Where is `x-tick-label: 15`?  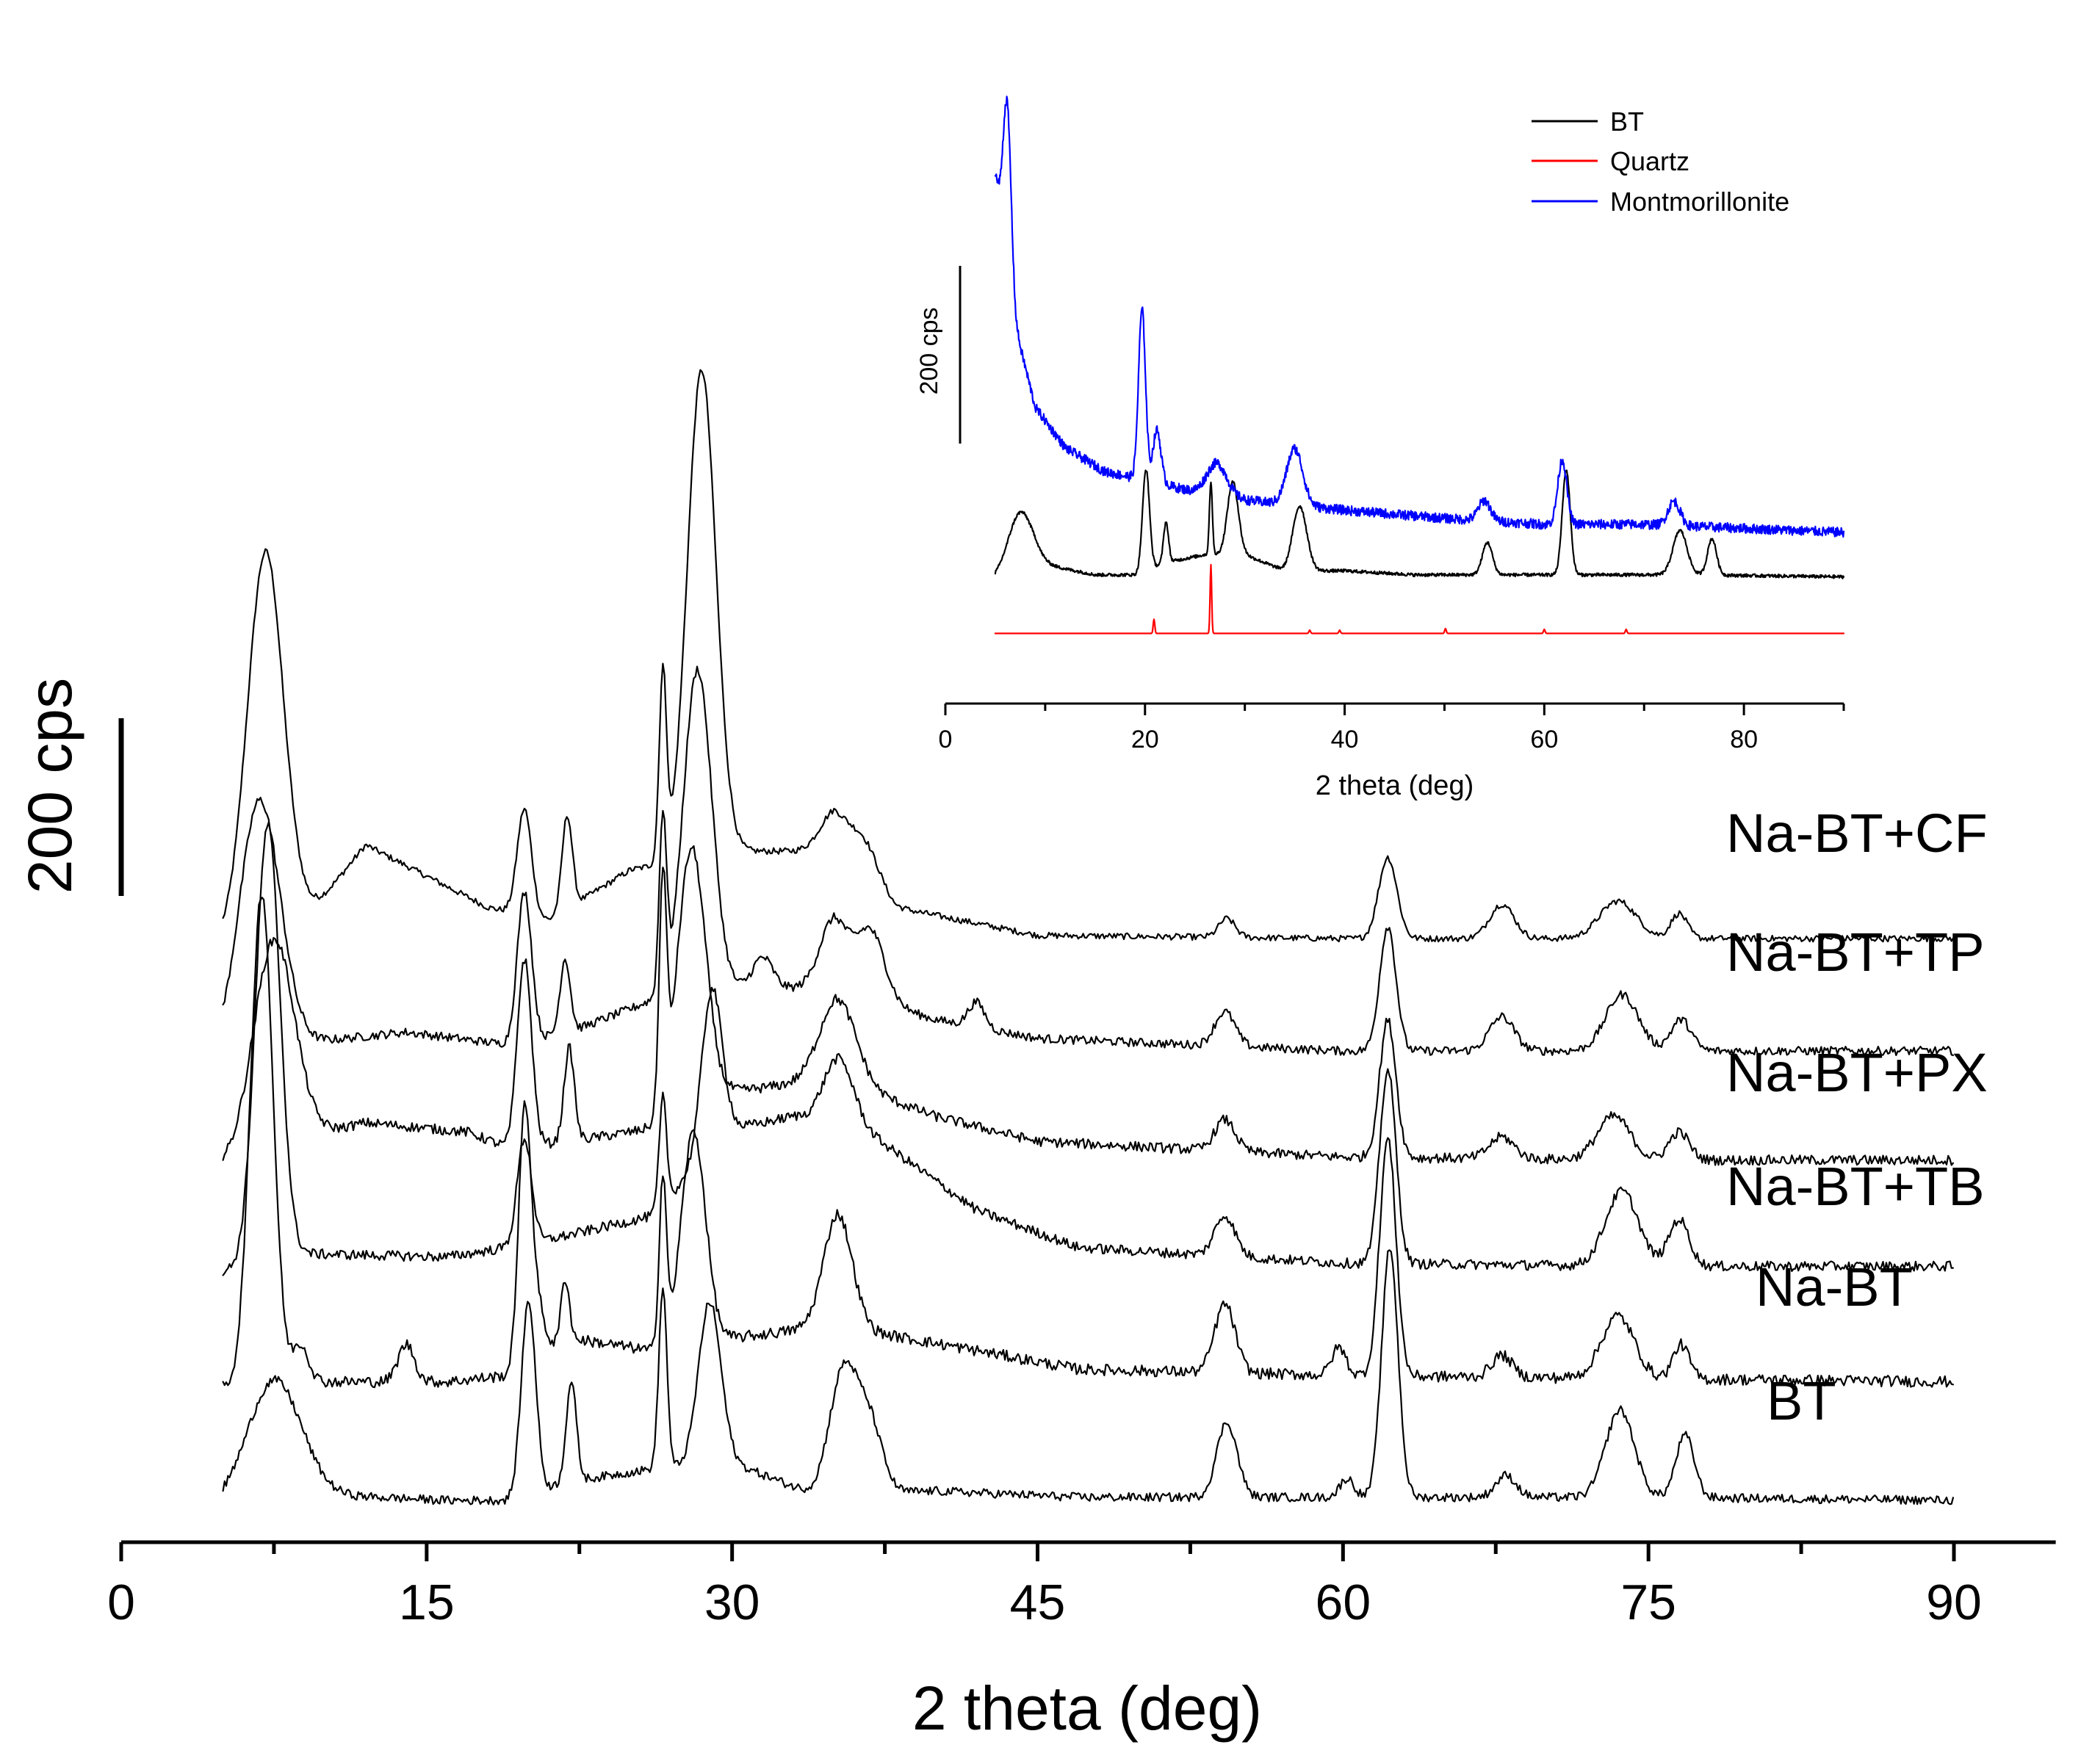
x-tick-label: 15 is located at coordinates (427, 1602).